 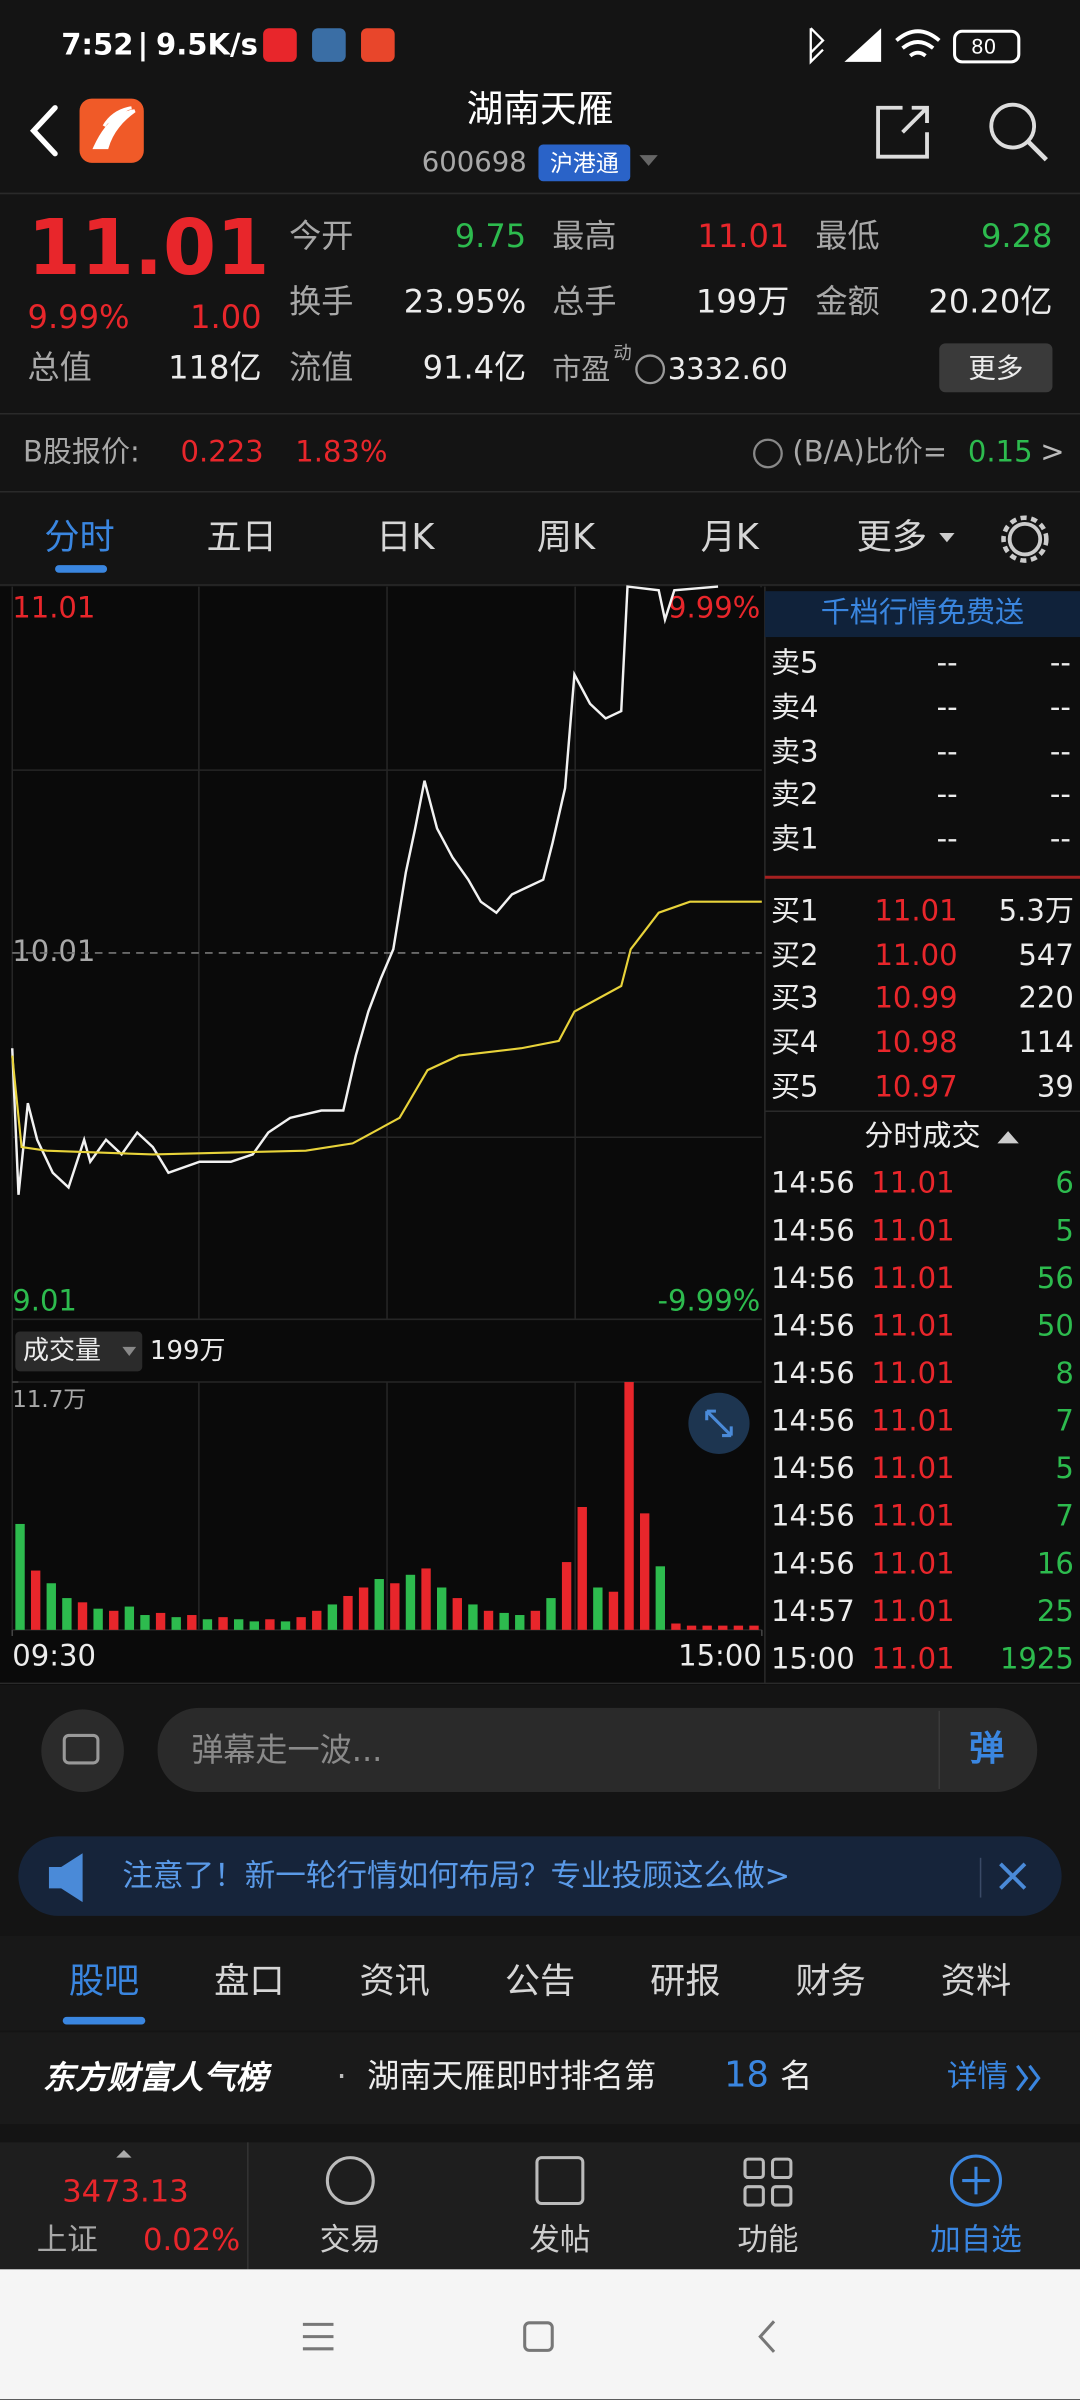 I want to click on promo-text: 千档行情免费送, so click(x=922, y=612).